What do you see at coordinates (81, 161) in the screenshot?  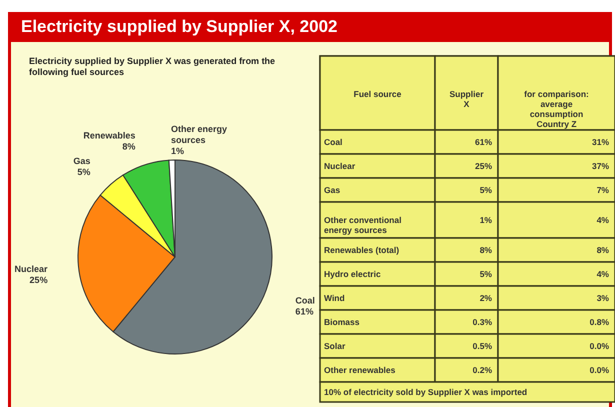 I see `slice-label: Gas` at bounding box center [81, 161].